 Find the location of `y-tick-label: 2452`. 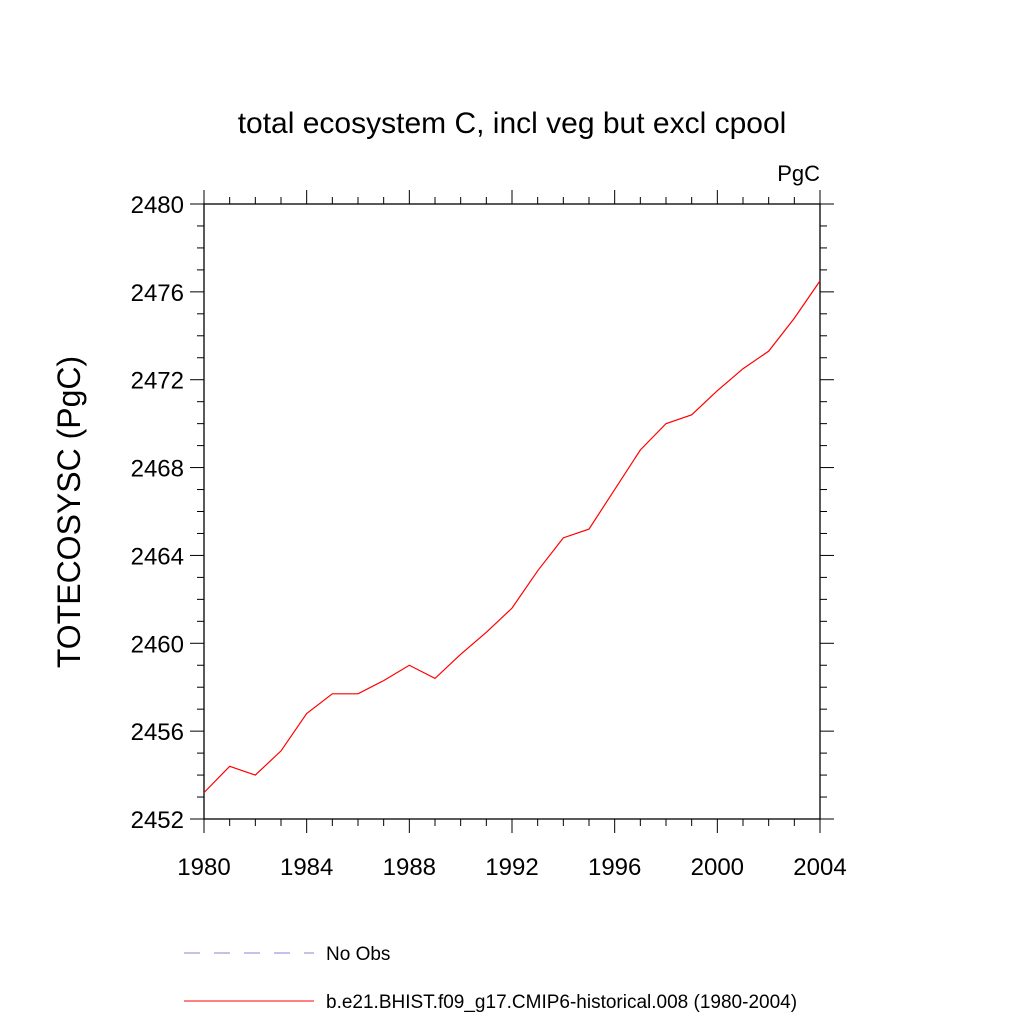

y-tick-label: 2452 is located at coordinates (157, 820).